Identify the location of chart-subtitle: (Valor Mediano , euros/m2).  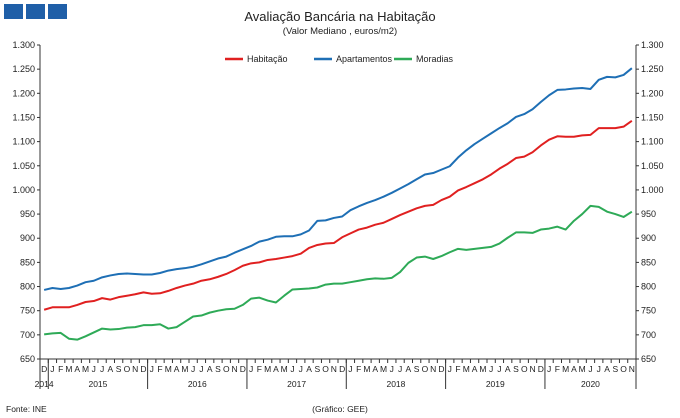
(340, 31).